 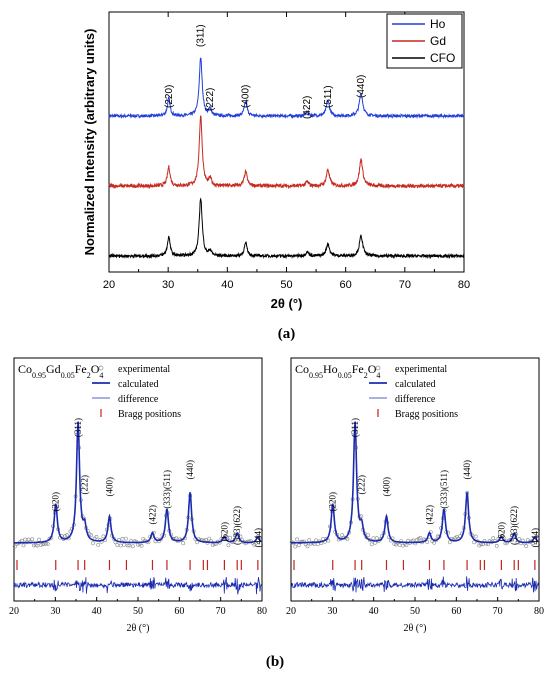 I want to click on peak-label-a: (422), so click(x=307, y=107).